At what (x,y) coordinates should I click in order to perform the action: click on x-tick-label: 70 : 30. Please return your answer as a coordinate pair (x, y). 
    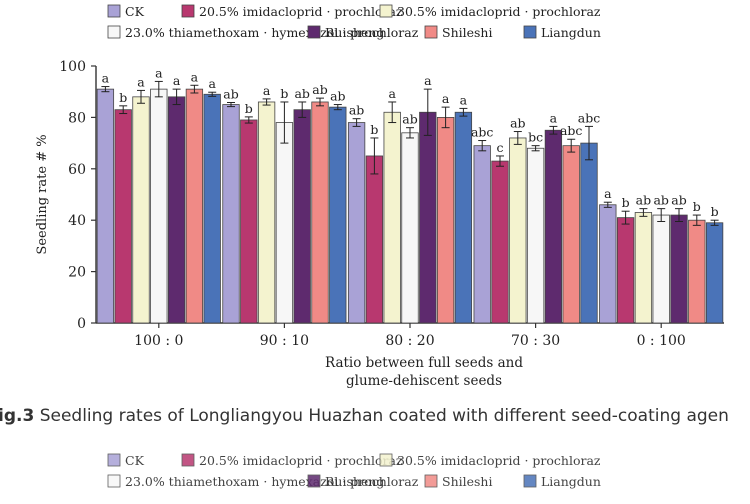
    Looking at the image, I should click on (535, 341).